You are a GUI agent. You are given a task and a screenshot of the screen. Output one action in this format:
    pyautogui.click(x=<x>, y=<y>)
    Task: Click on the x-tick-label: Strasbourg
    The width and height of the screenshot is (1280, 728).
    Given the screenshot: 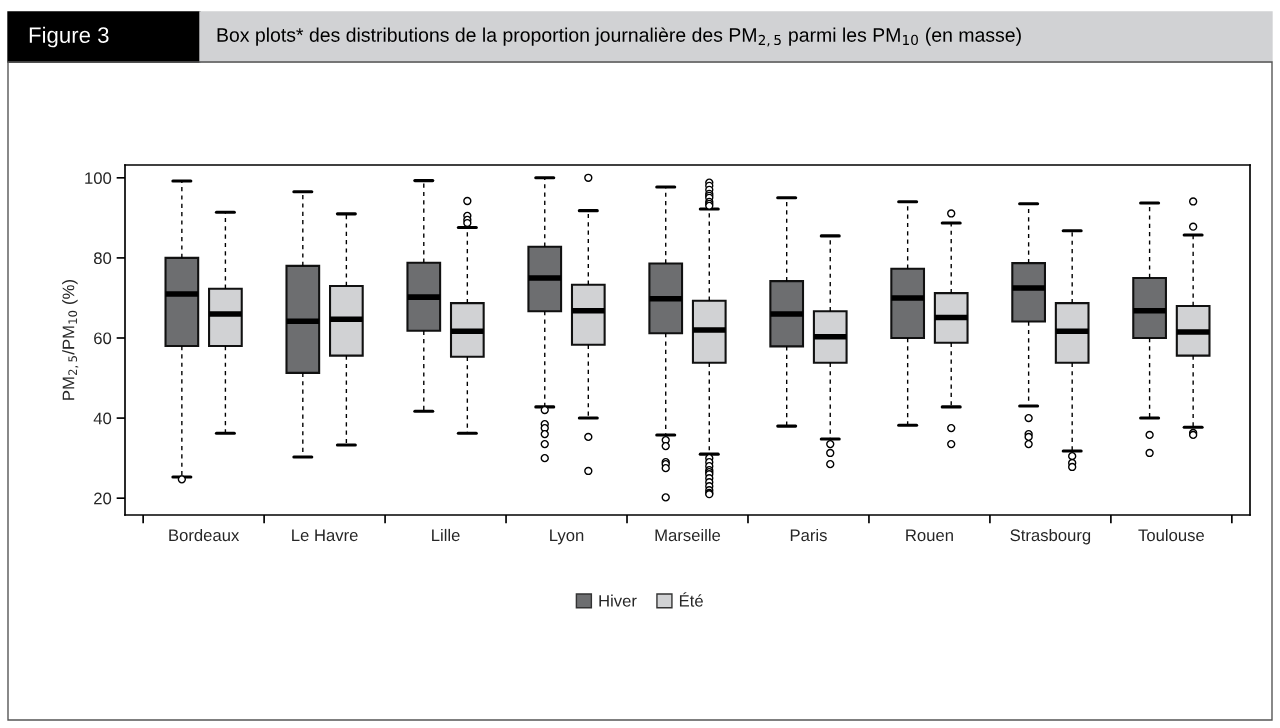 What is the action you would take?
    pyautogui.click(x=1050, y=536)
    